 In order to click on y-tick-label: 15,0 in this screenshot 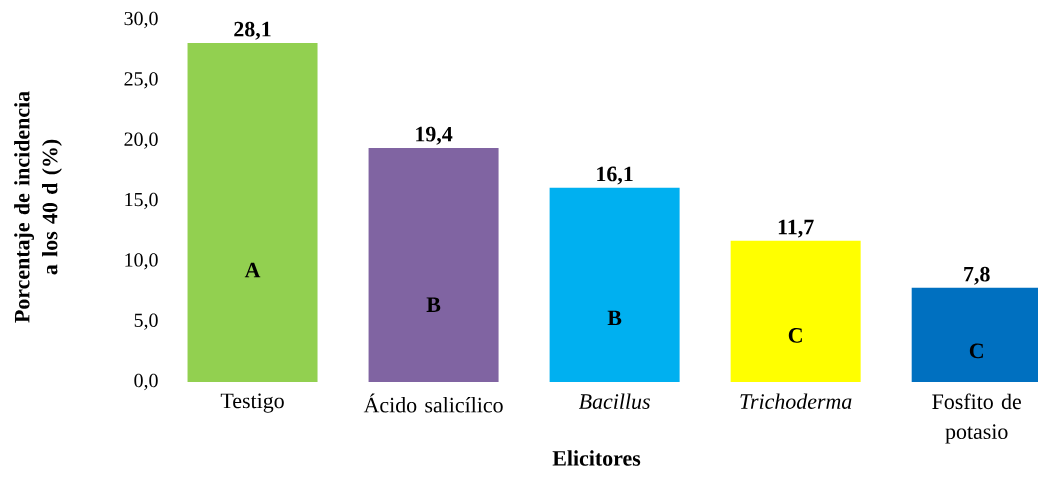, I will do `click(141, 201)`.